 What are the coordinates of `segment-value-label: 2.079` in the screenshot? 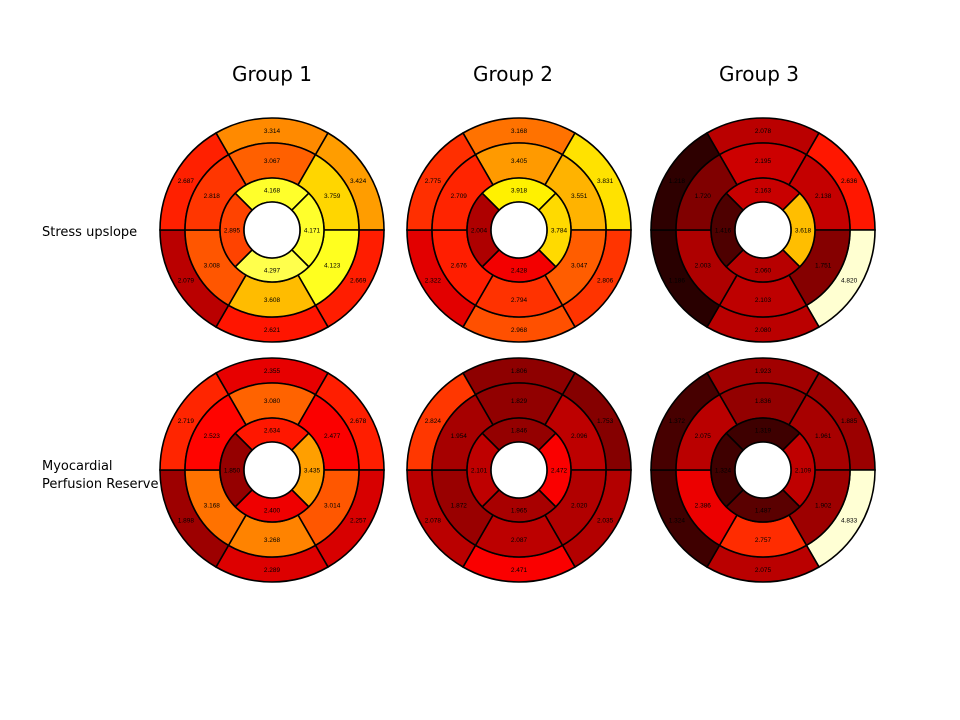 It's located at (186, 280).